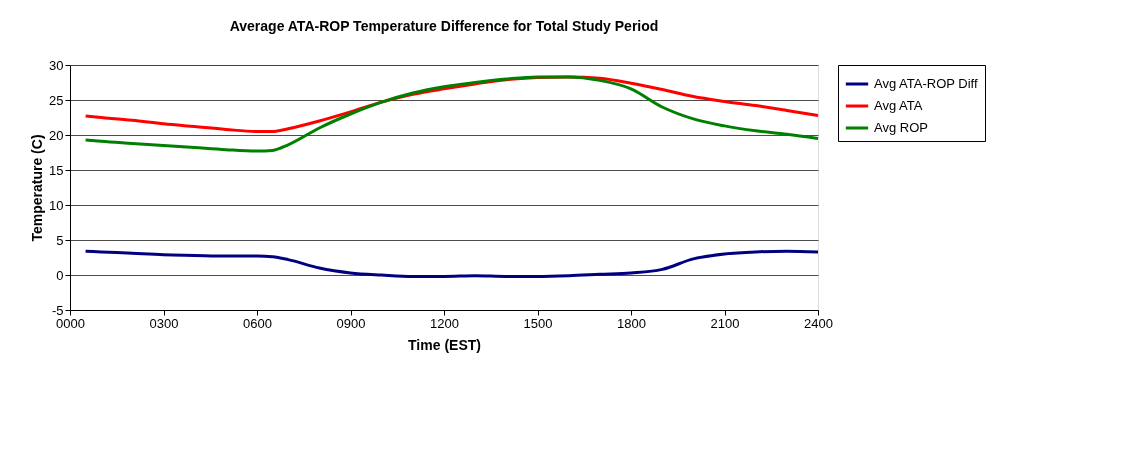 This screenshot has width=1125, height=455. Describe the element at coordinates (901, 127) in the screenshot. I see `legend-label: Avg ROP` at that location.